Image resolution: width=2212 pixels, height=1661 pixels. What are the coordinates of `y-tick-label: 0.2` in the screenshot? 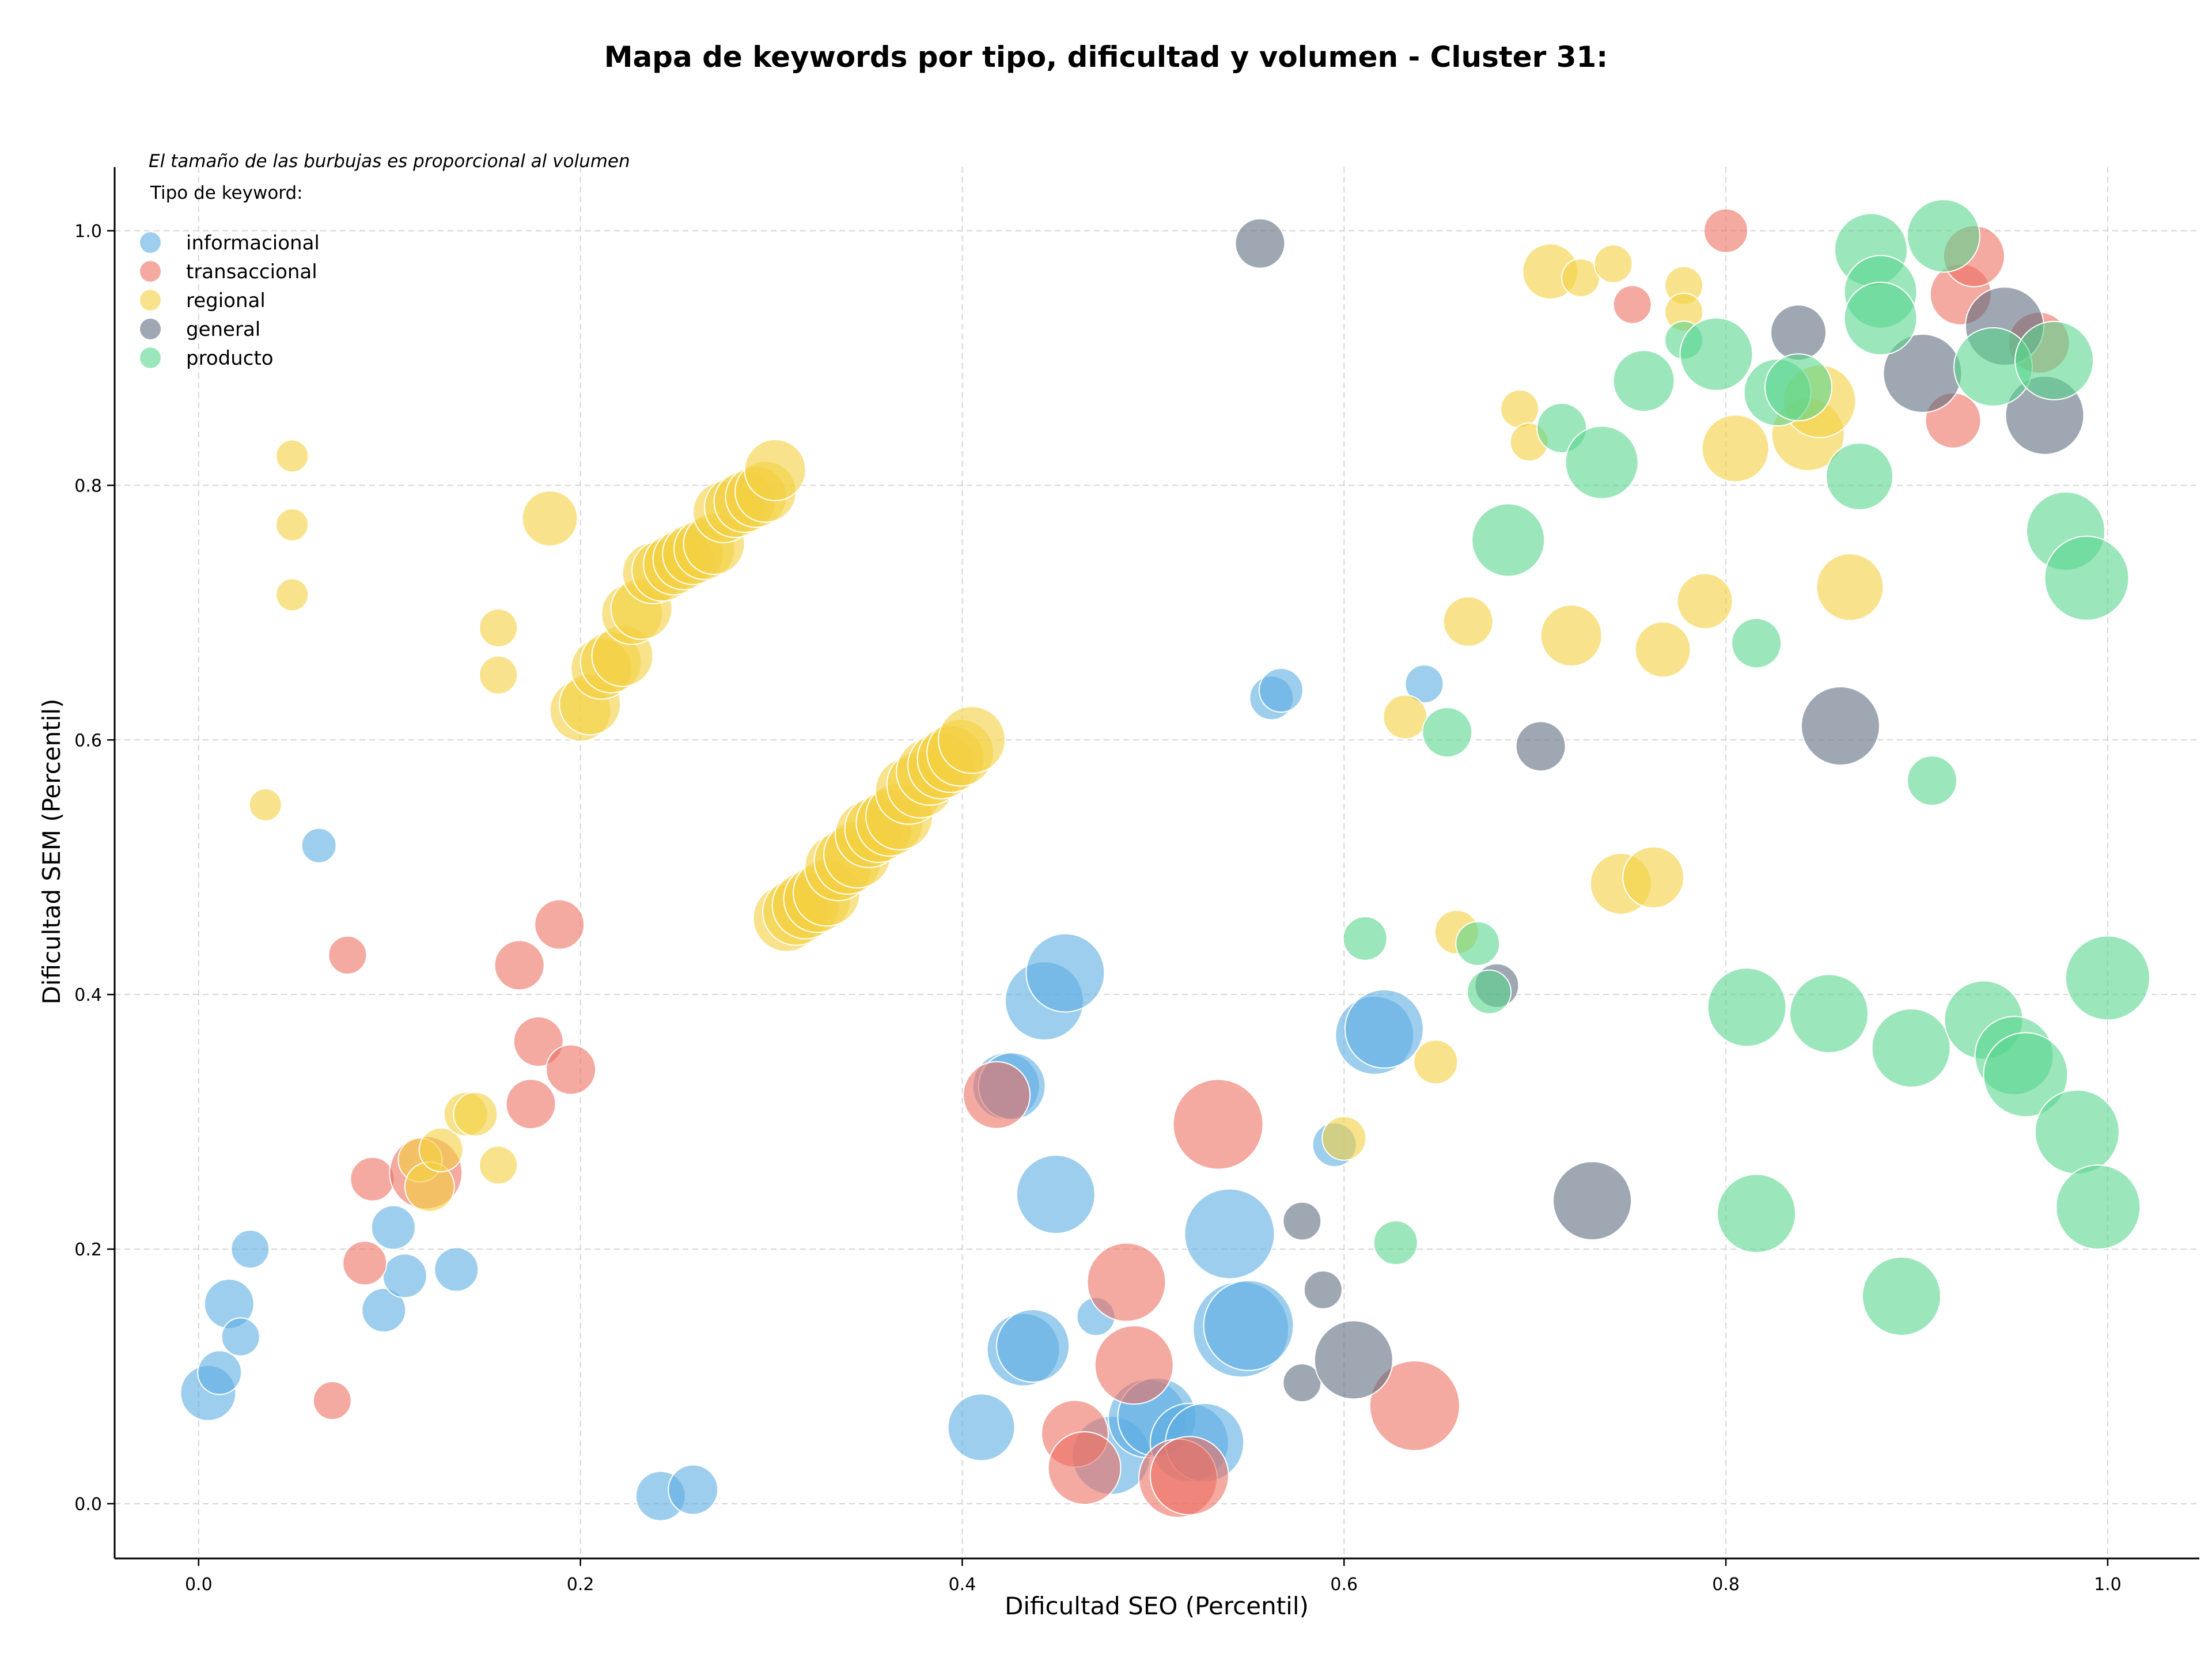 It's located at (88, 1250).